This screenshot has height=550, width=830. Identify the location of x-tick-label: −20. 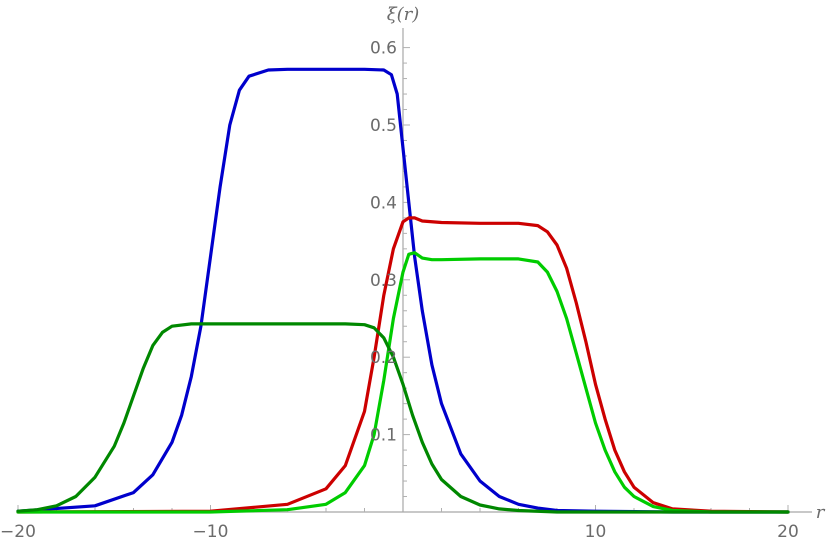
(18, 532).